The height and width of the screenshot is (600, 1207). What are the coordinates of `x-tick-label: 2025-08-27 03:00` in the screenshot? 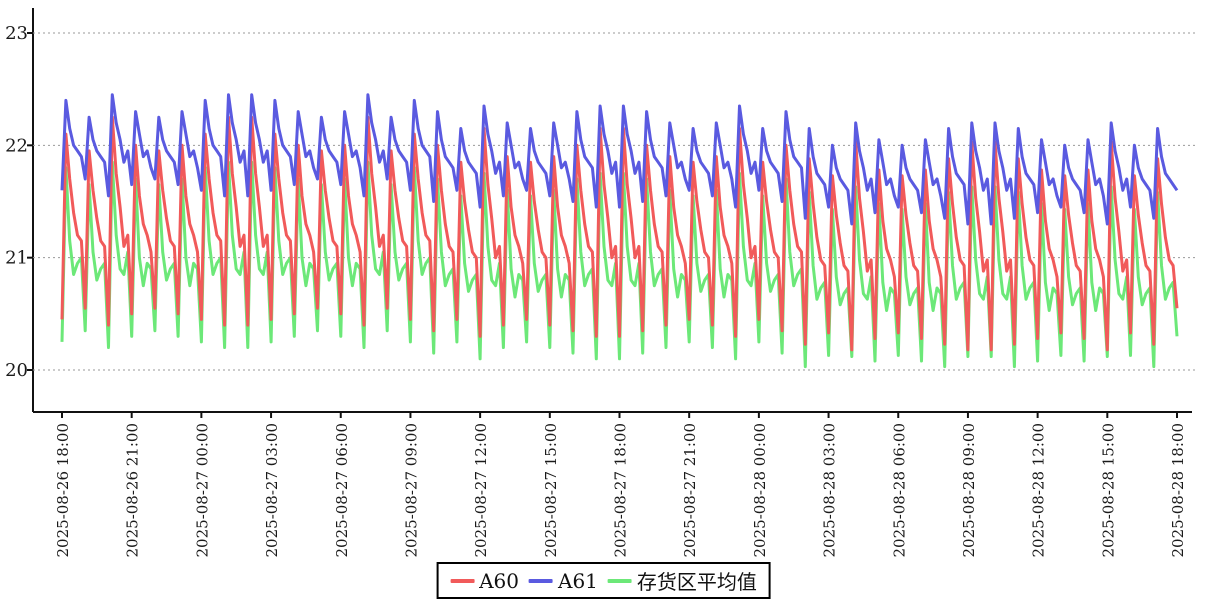 It's located at (272, 490).